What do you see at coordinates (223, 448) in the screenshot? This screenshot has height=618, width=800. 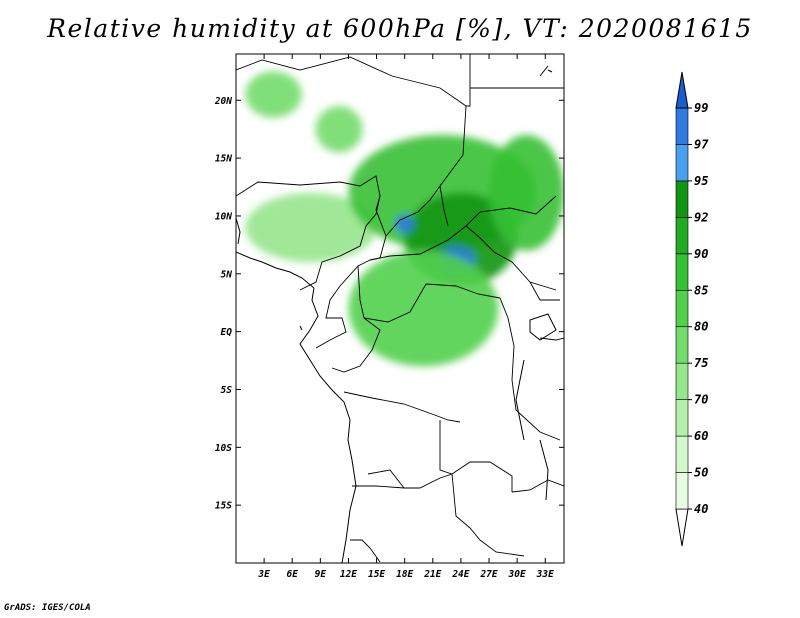 I see `lat-tick-label: 10S` at bounding box center [223, 448].